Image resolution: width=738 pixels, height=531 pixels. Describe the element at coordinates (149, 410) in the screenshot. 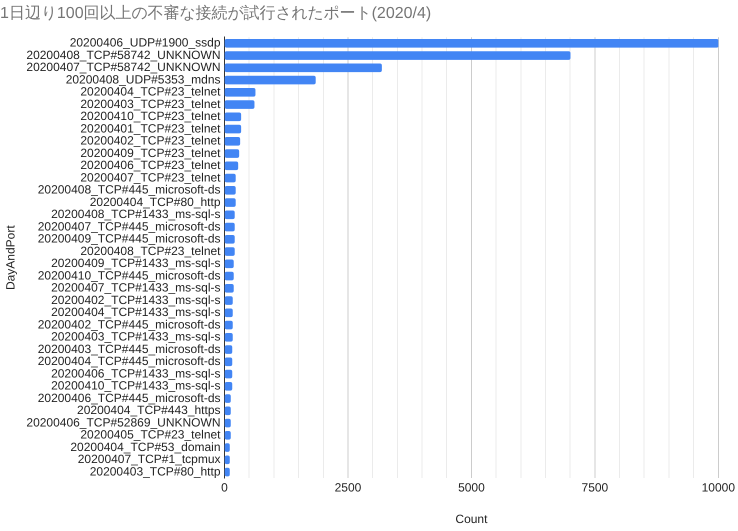

I see `y-tick-label: 20200404_TCP#443_https` at that location.